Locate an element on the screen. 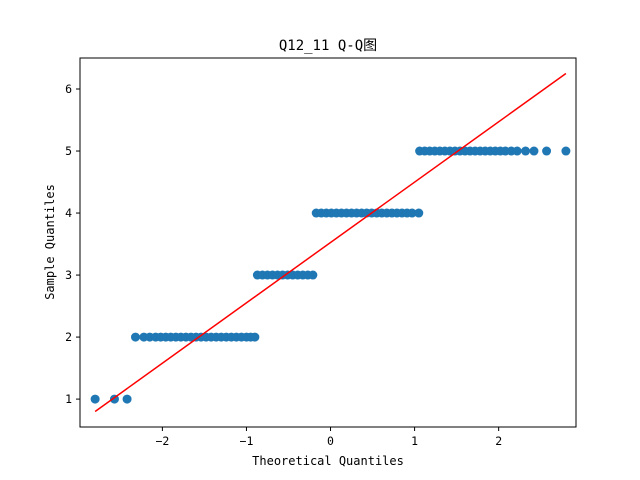 The width and height of the screenshot is (640, 480). x-tick-label: 2 is located at coordinates (498, 441).